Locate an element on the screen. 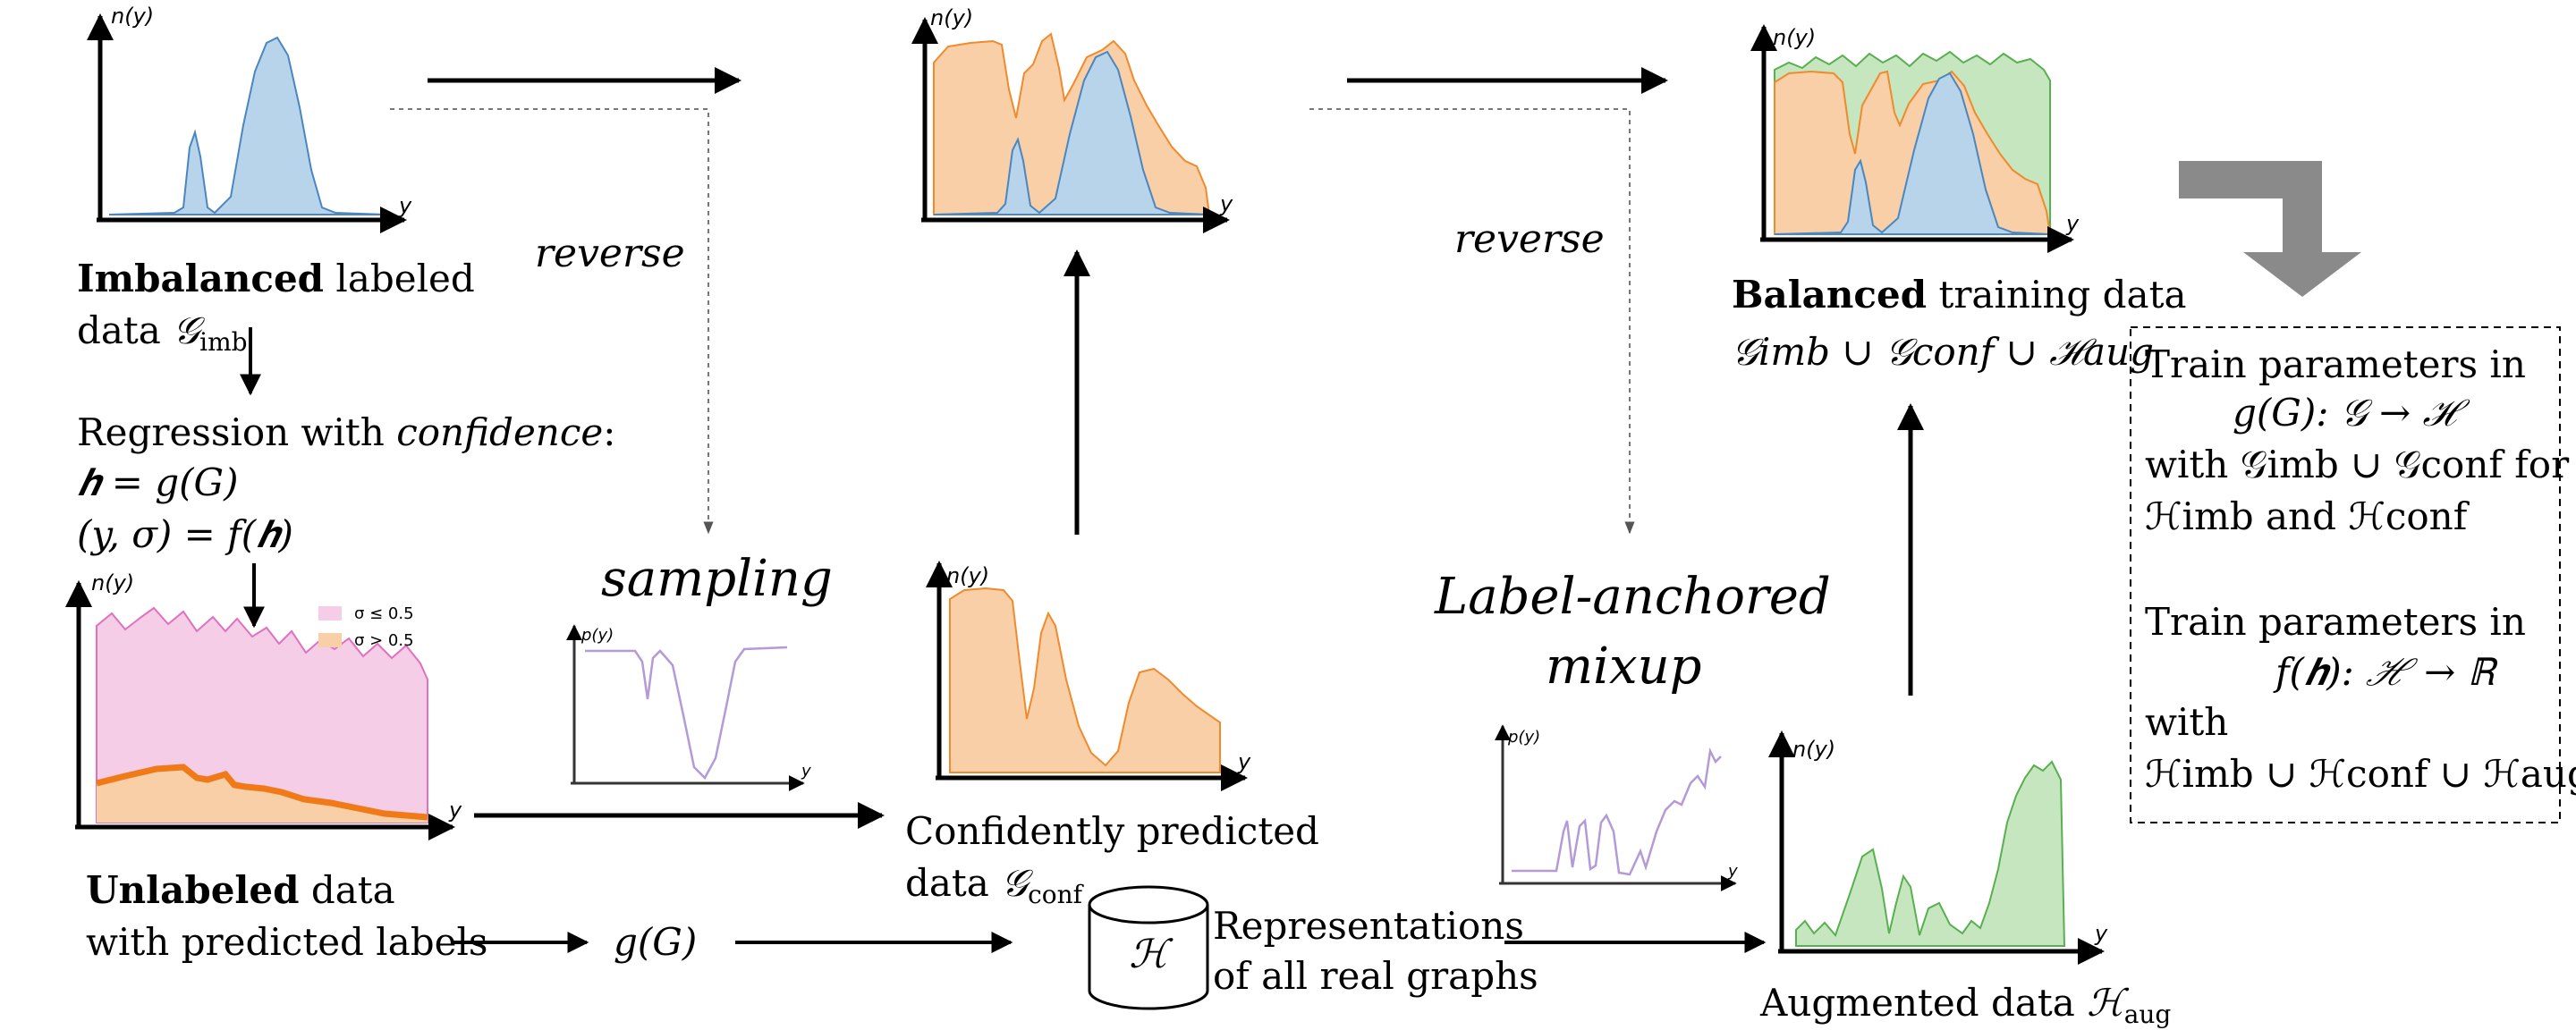 The height and width of the screenshot is (1030, 2576). unlabeled-predicted-label: with predicted labels is located at coordinates (287, 942).